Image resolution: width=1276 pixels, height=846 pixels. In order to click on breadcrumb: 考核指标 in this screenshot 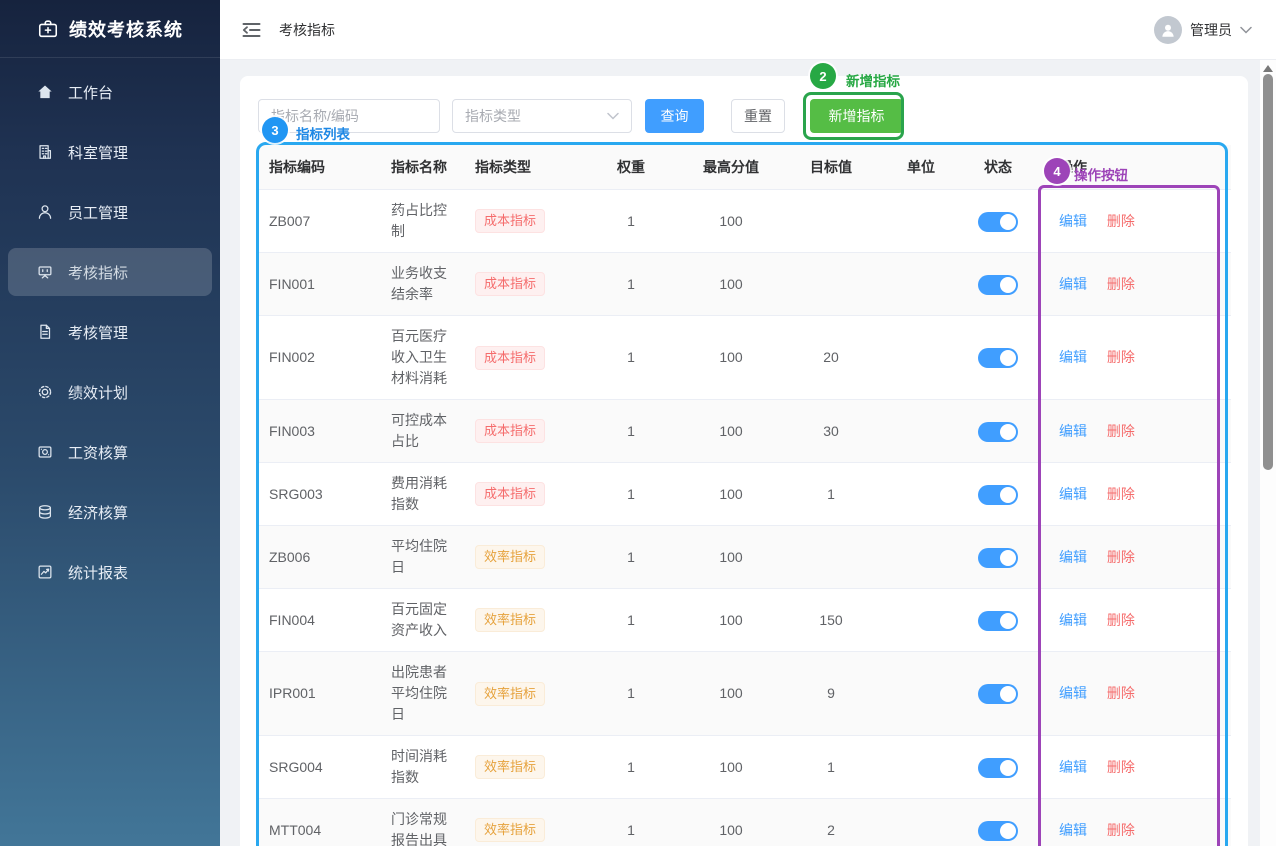, I will do `click(307, 29)`.